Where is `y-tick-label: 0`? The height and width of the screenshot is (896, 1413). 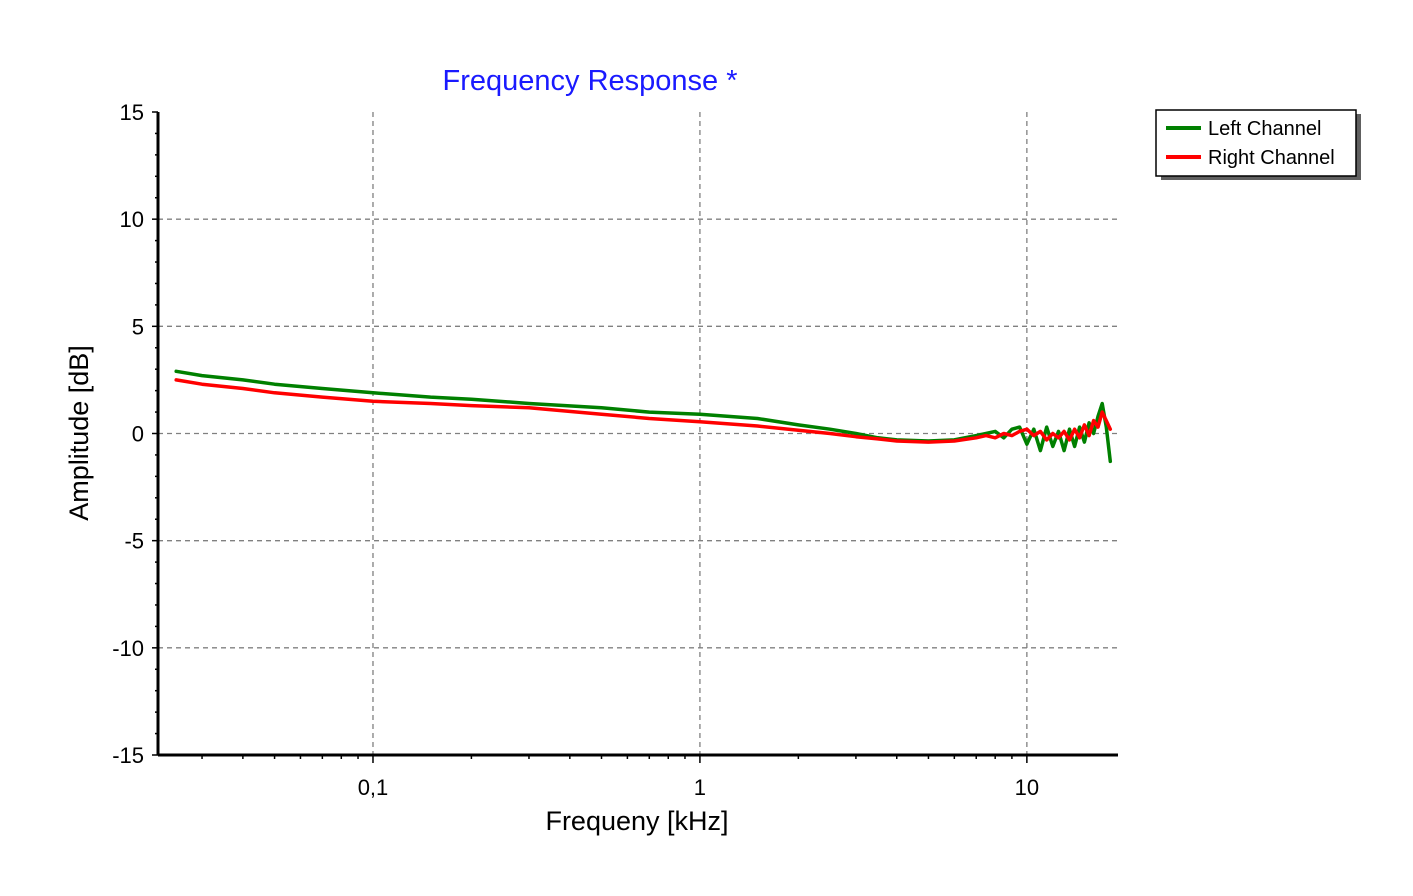
y-tick-label: 0 is located at coordinates (138, 434).